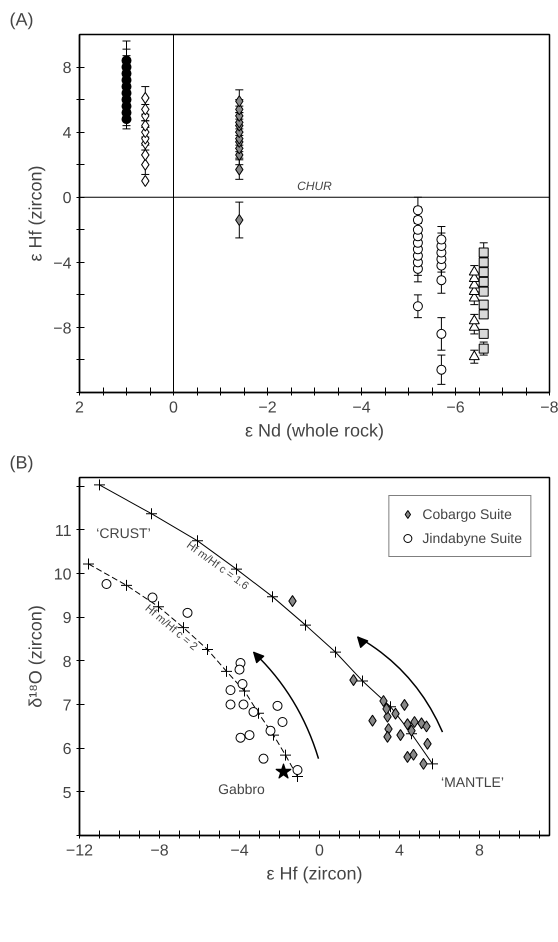  What do you see at coordinates (242, 788) in the screenshot?
I see `annotation: Gabbro` at bounding box center [242, 788].